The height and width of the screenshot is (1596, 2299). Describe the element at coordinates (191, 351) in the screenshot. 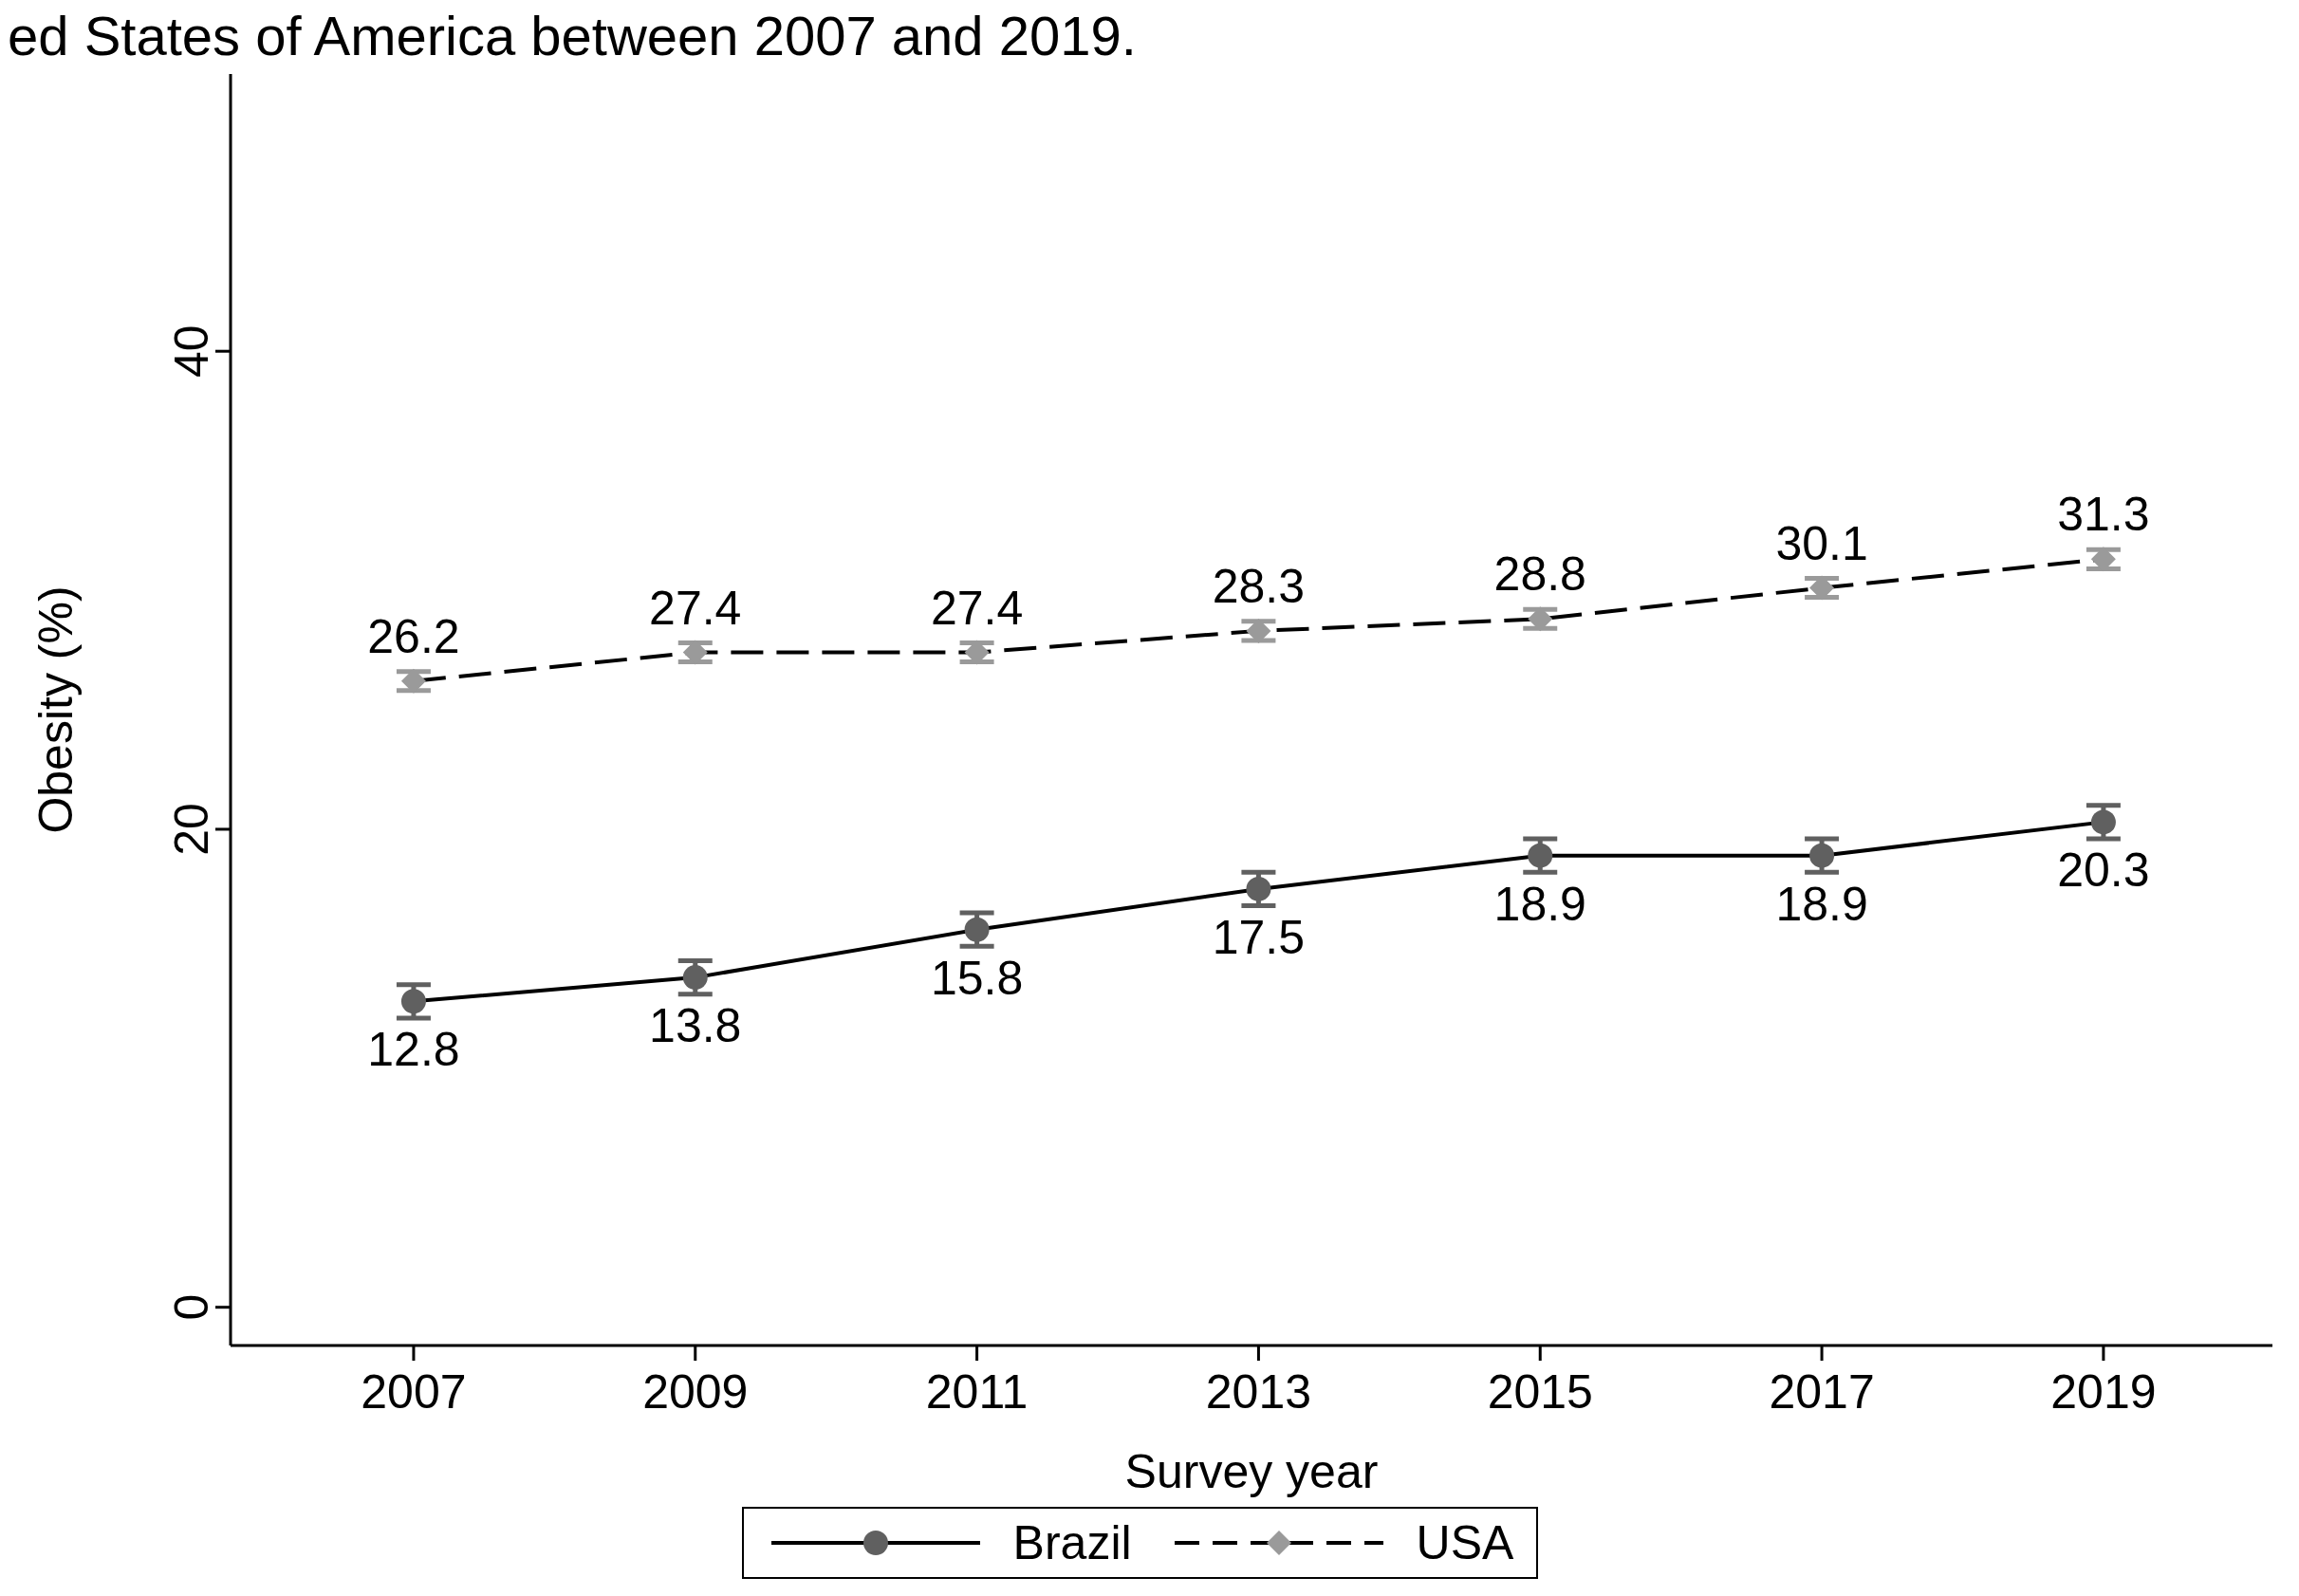

I see `y-tick-label: 40` at that location.